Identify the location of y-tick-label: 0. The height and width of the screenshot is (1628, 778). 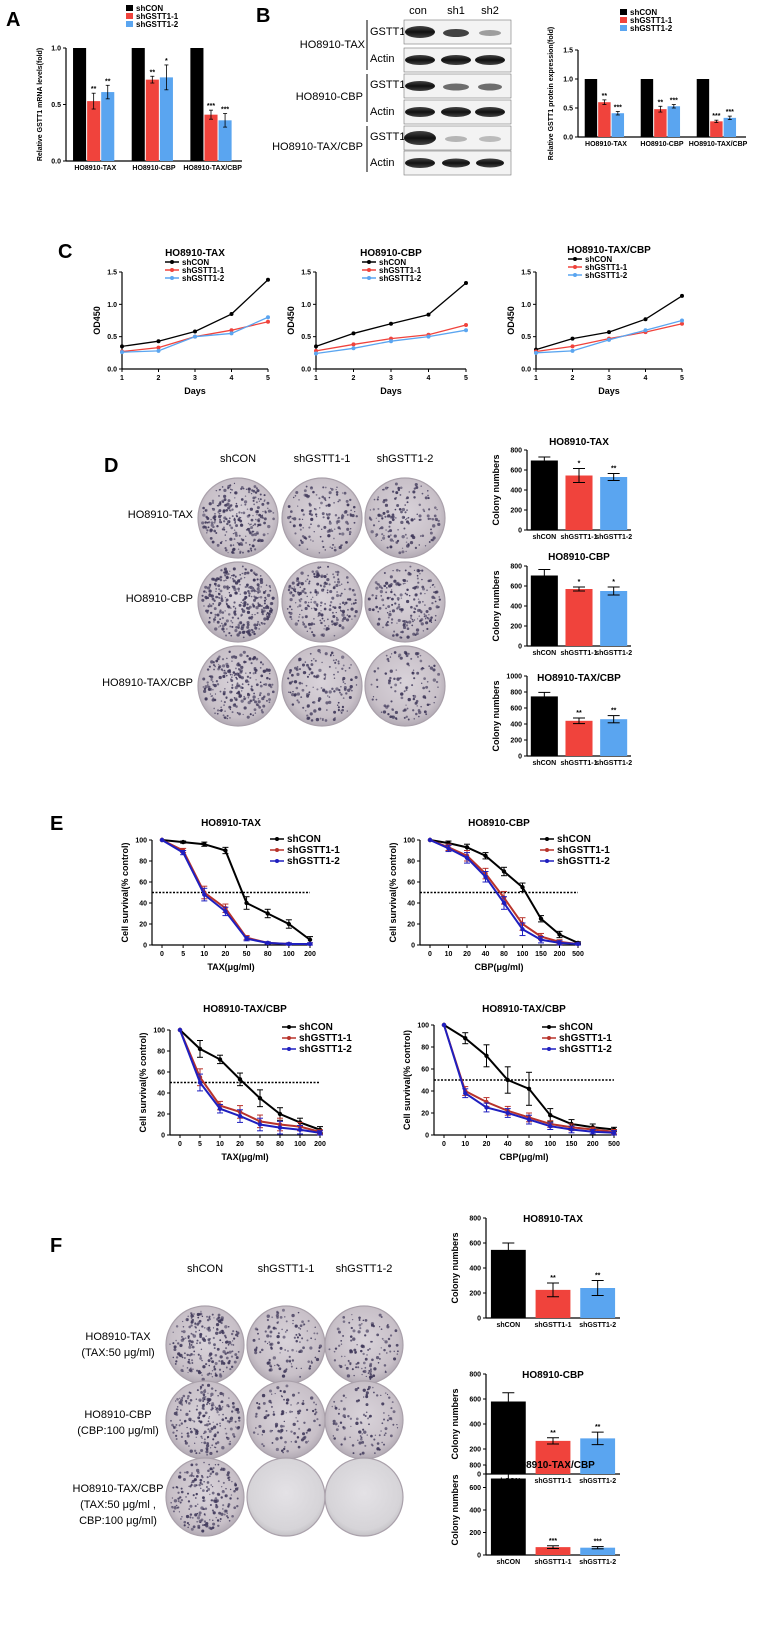
(520, 531).